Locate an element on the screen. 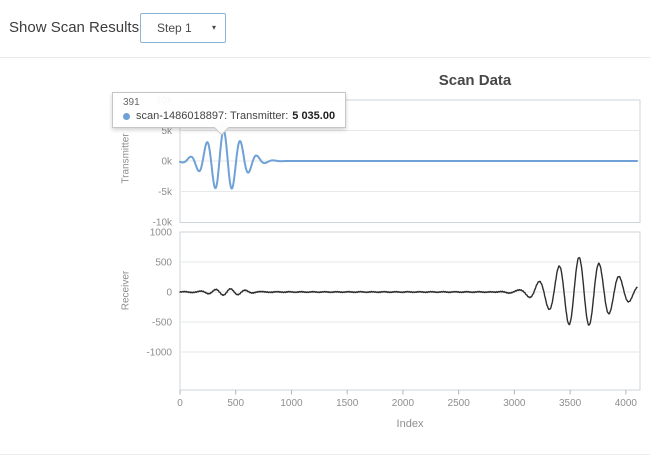 Image resolution: width=650 pixels, height=464 pixels. transmitter-ytick-label: -5k is located at coordinates (165, 192).